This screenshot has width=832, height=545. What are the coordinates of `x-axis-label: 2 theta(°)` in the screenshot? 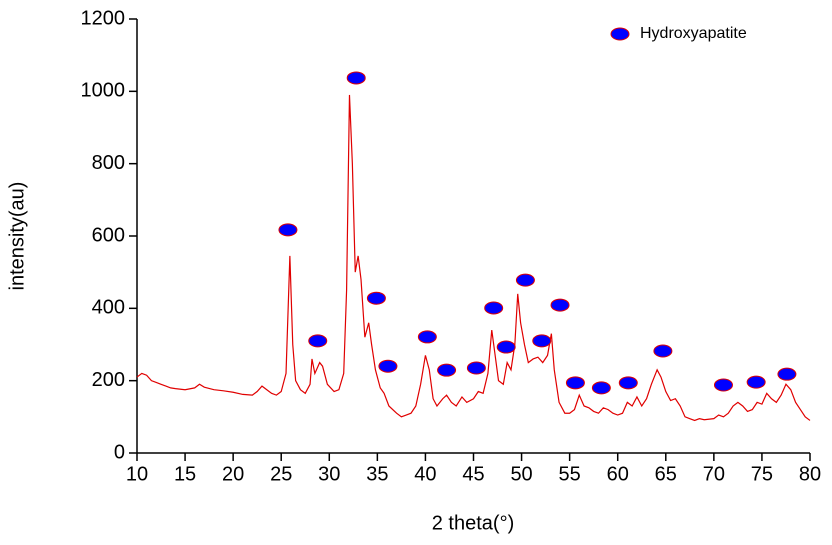 It's located at (473, 523).